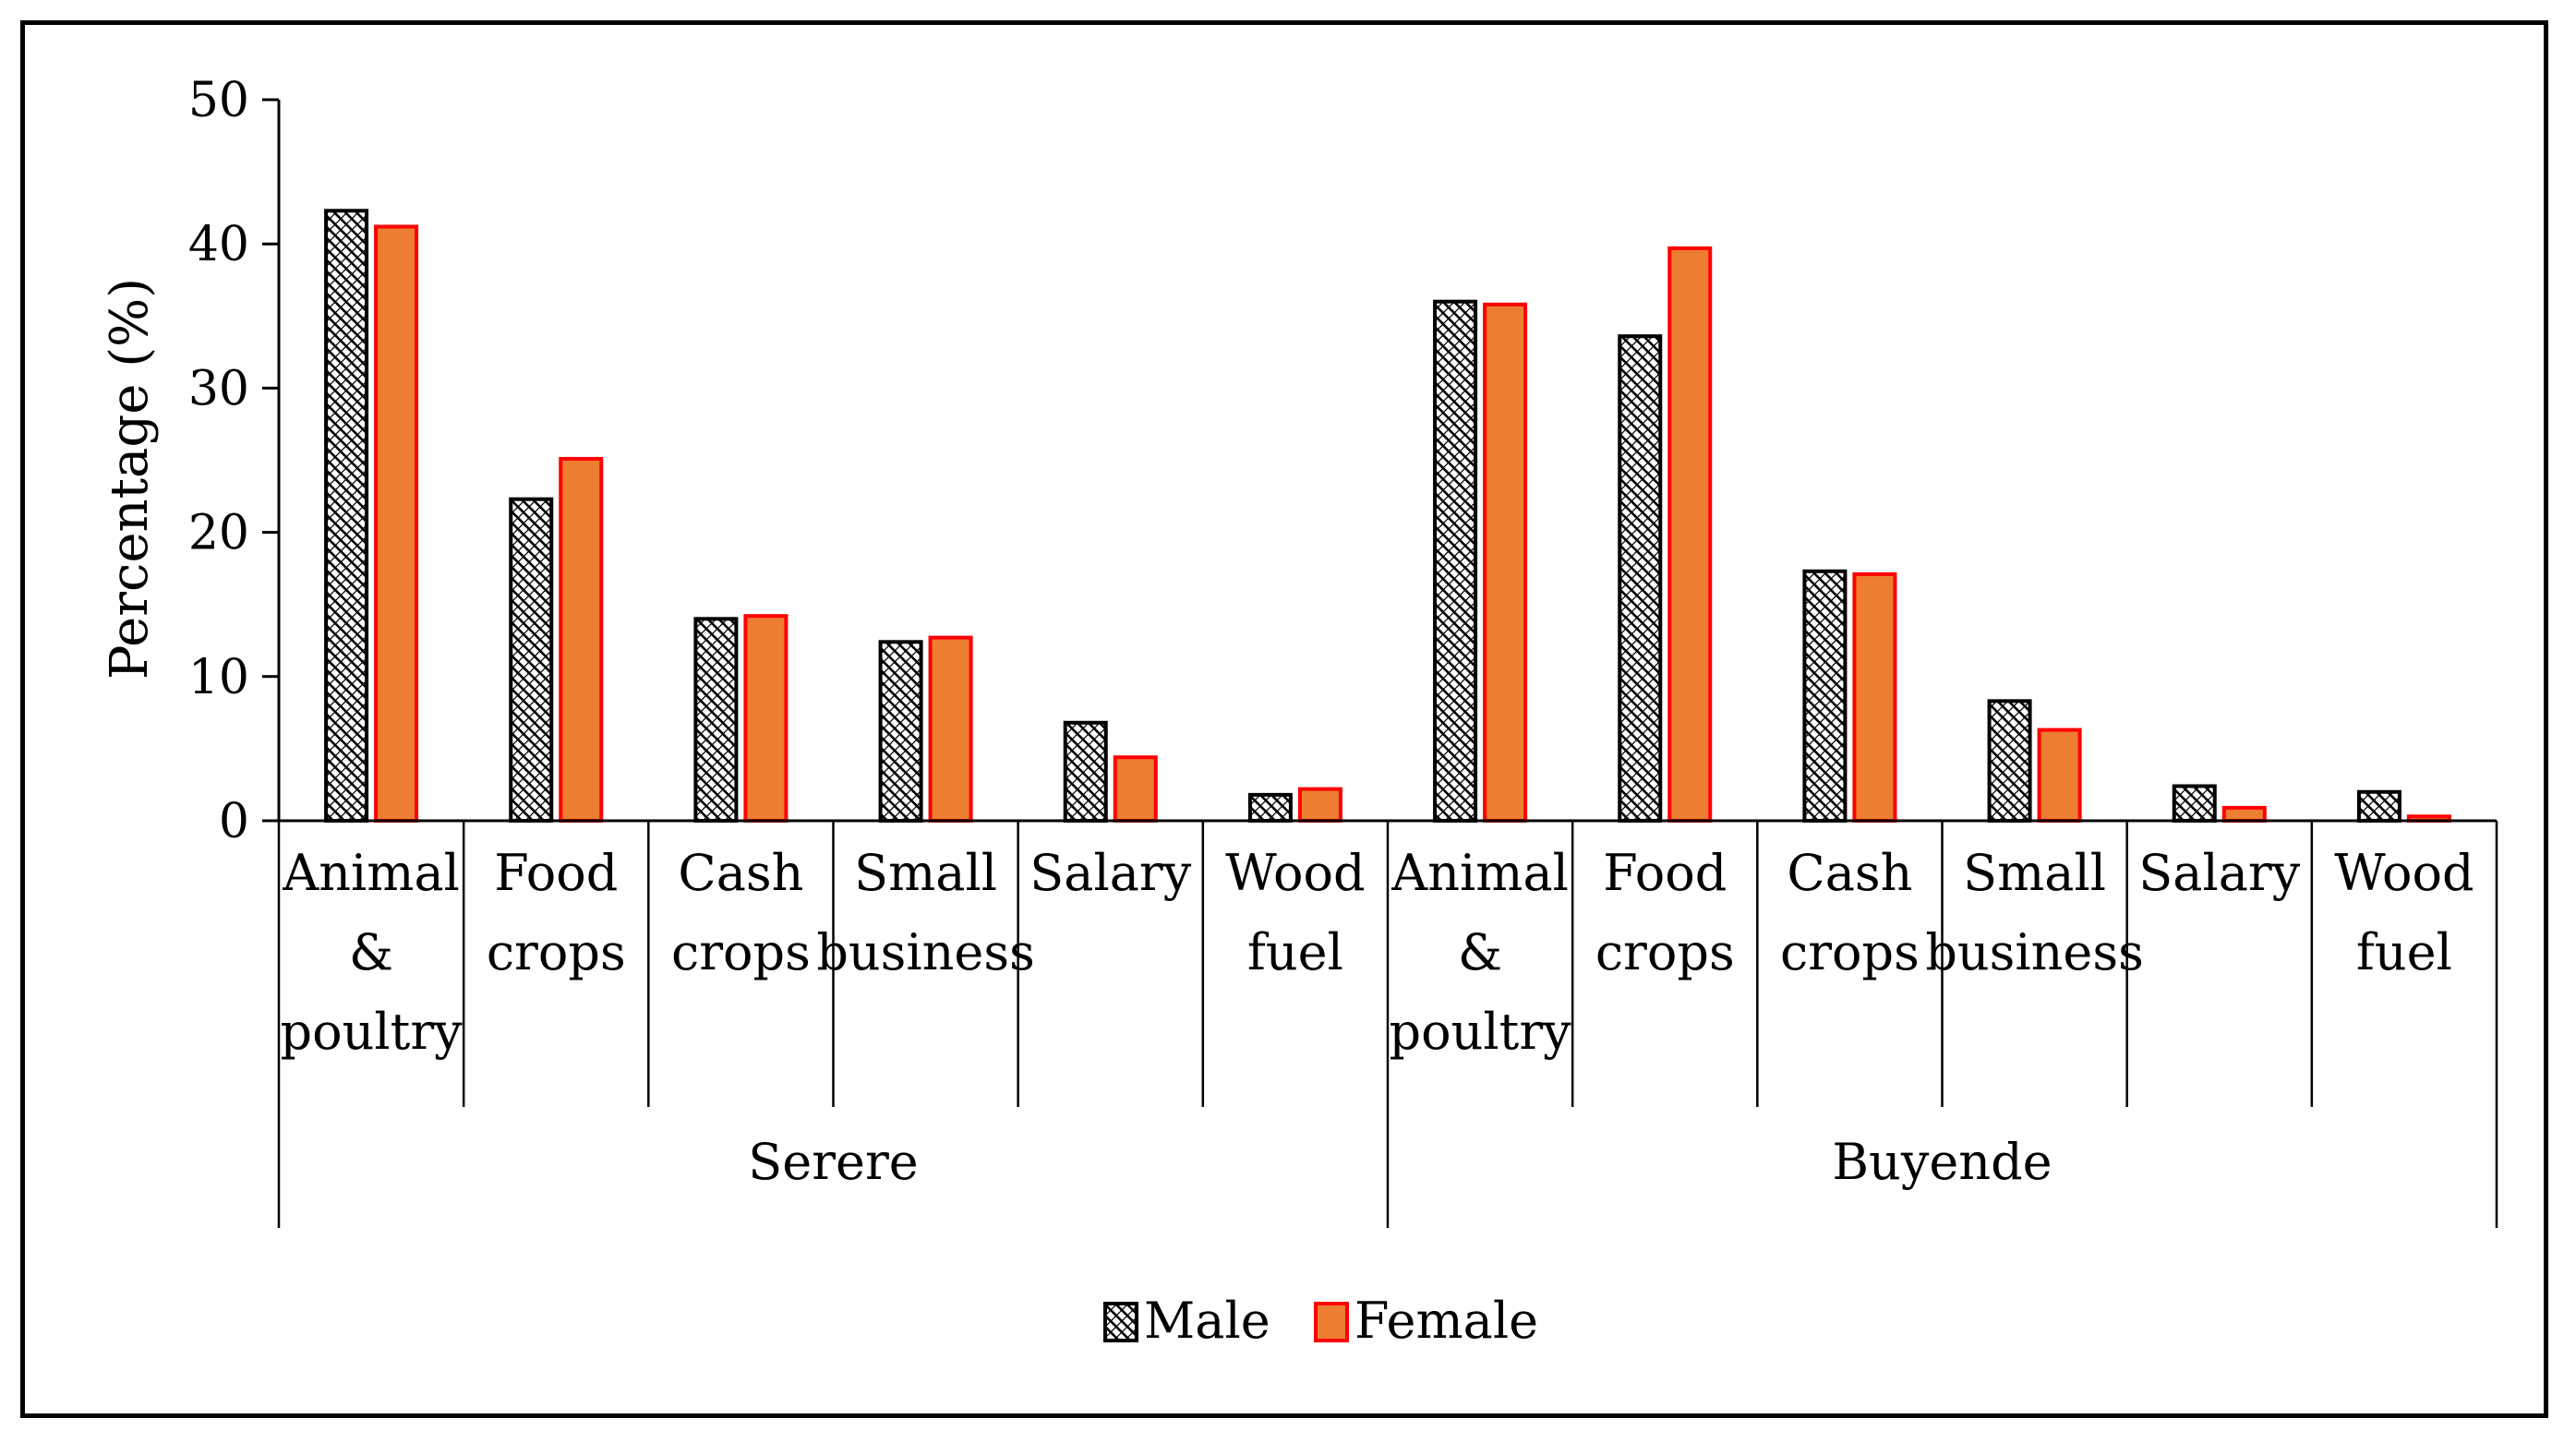 This screenshot has width=2576, height=1443. I want to click on y-tick-label: 30, so click(218, 388).